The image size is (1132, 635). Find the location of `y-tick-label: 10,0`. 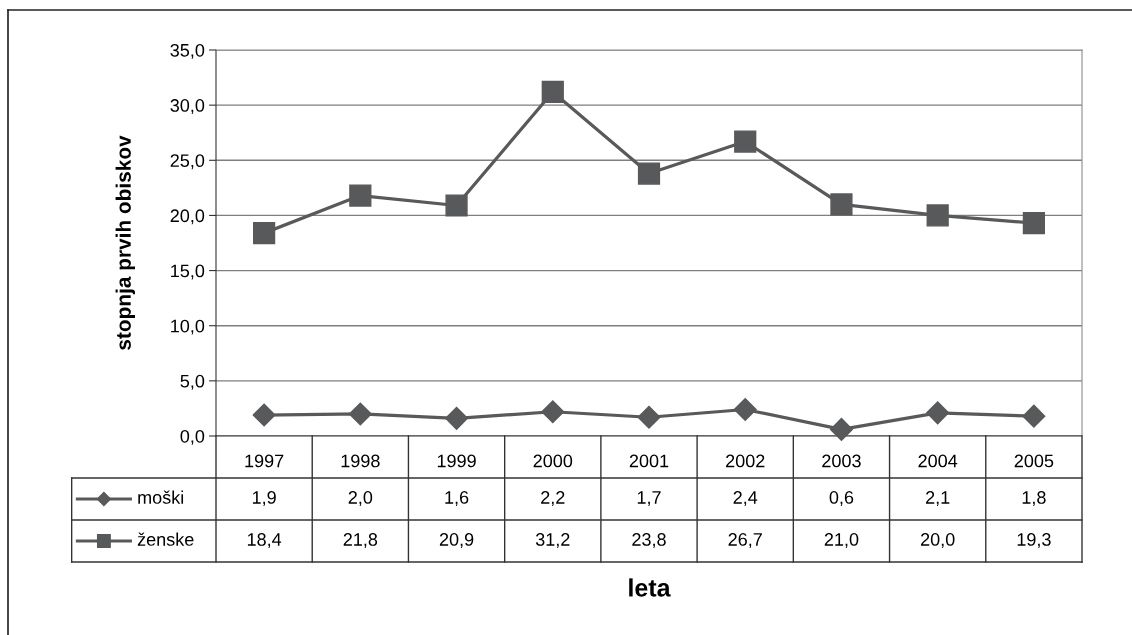

y-tick-label: 10,0 is located at coordinates (188, 327).